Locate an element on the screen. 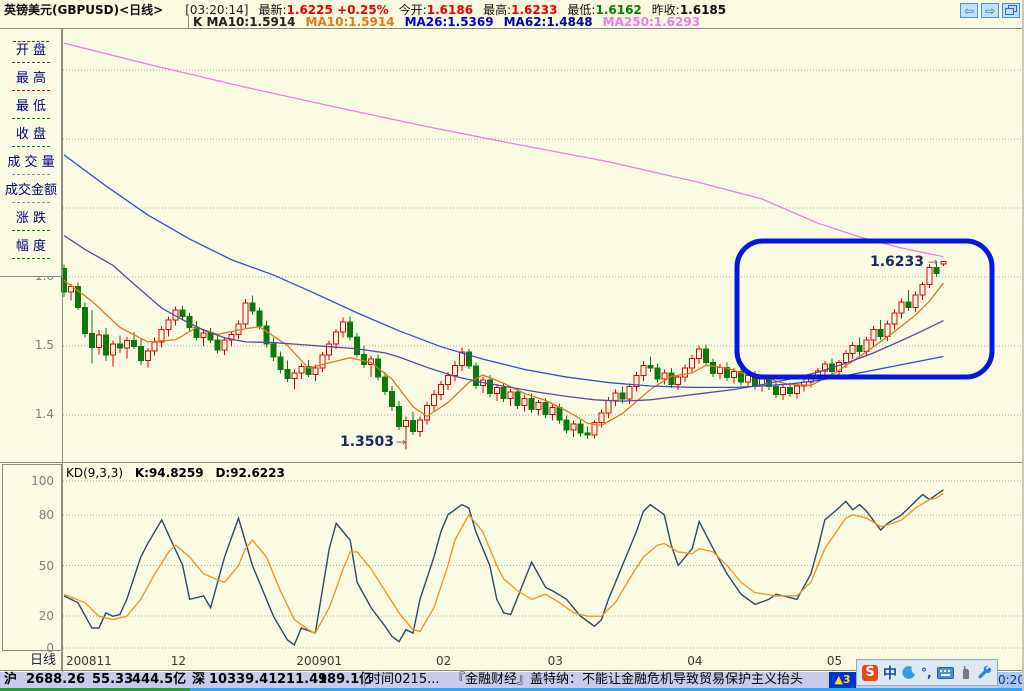 This screenshot has width=1024, height=691. punctuation-icon: °, is located at coordinates (926, 672).